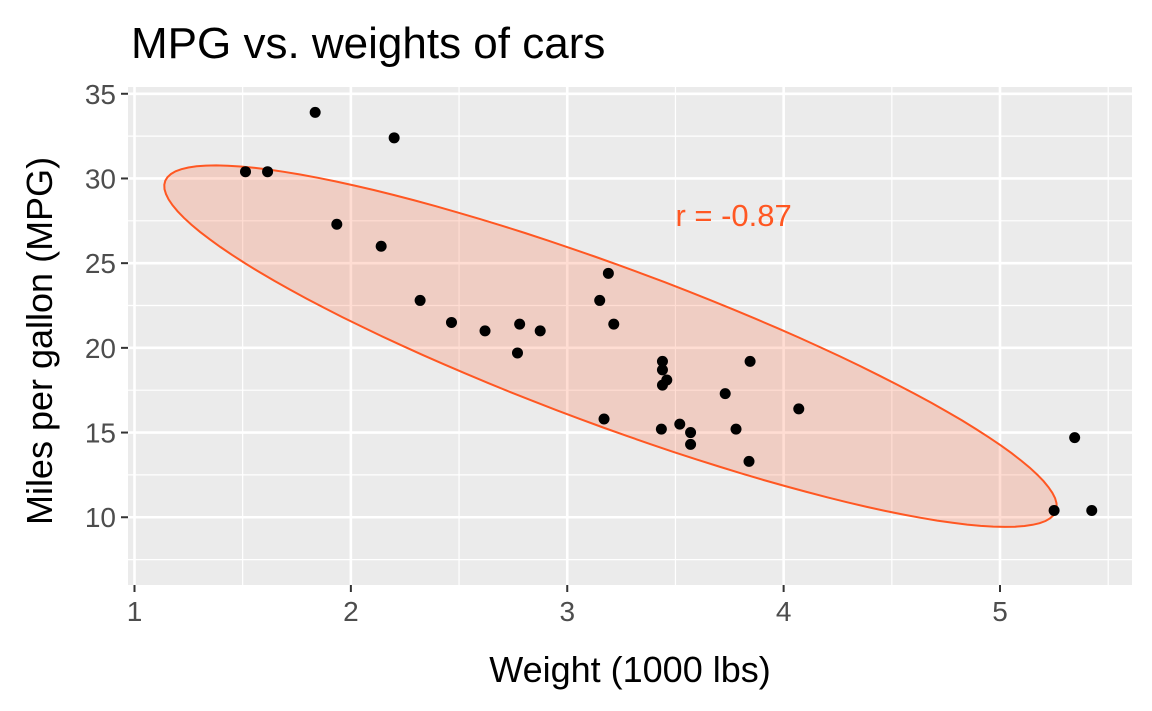 The image size is (1152, 711). I want to click on x-tick-label: 4, so click(784, 611).